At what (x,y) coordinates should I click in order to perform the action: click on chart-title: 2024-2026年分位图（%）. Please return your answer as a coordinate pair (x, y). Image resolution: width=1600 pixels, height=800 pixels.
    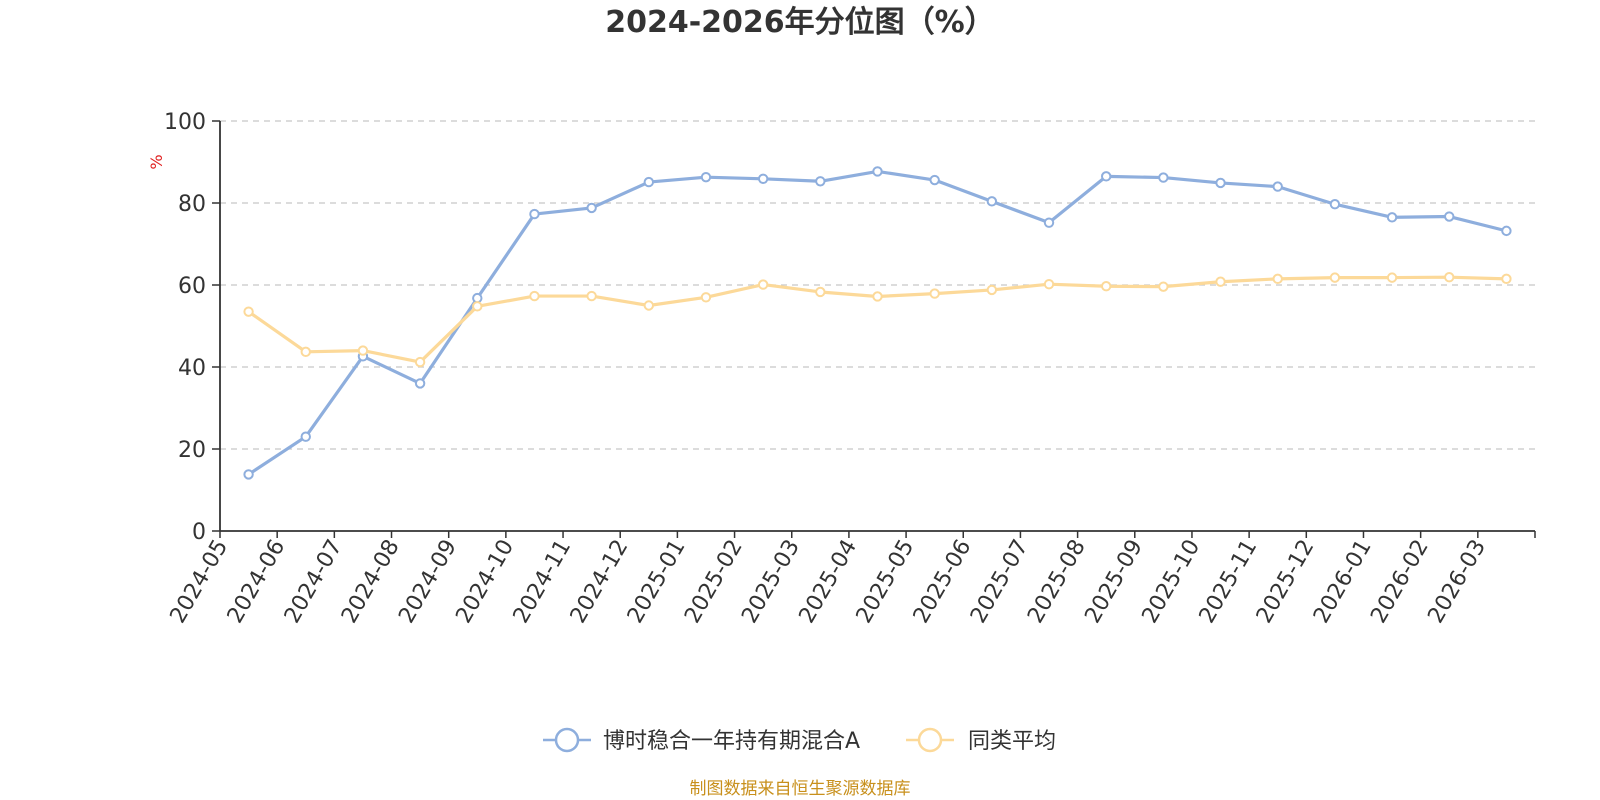
    Looking at the image, I should click on (800, 22).